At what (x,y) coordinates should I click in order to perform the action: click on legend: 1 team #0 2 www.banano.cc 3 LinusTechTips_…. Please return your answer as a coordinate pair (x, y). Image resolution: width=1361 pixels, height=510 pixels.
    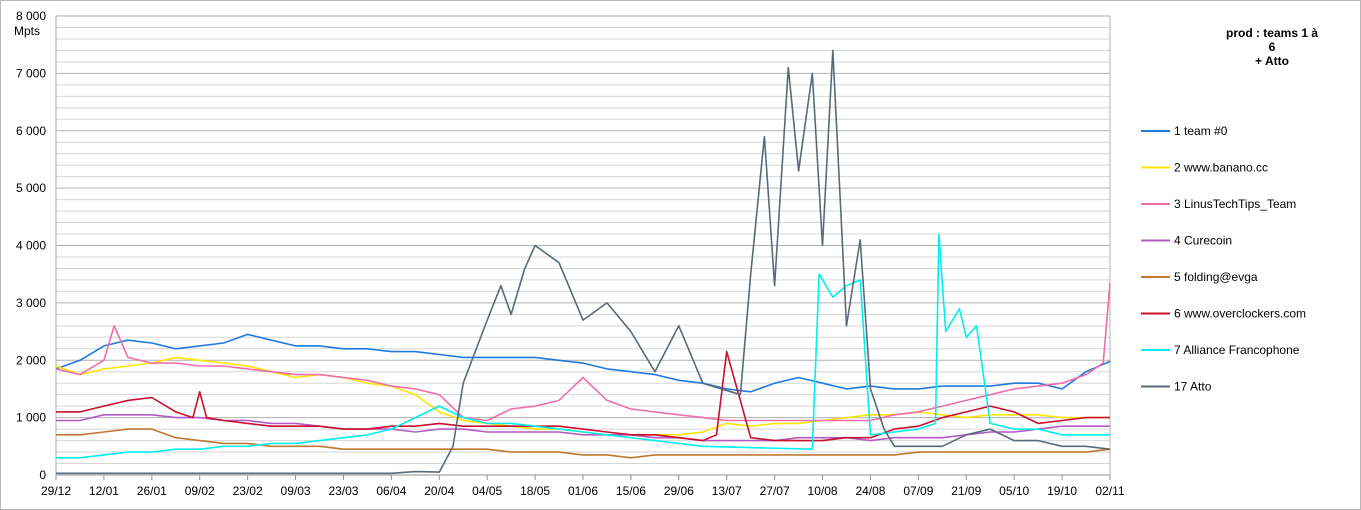
    Looking at the image, I should click on (1223, 259).